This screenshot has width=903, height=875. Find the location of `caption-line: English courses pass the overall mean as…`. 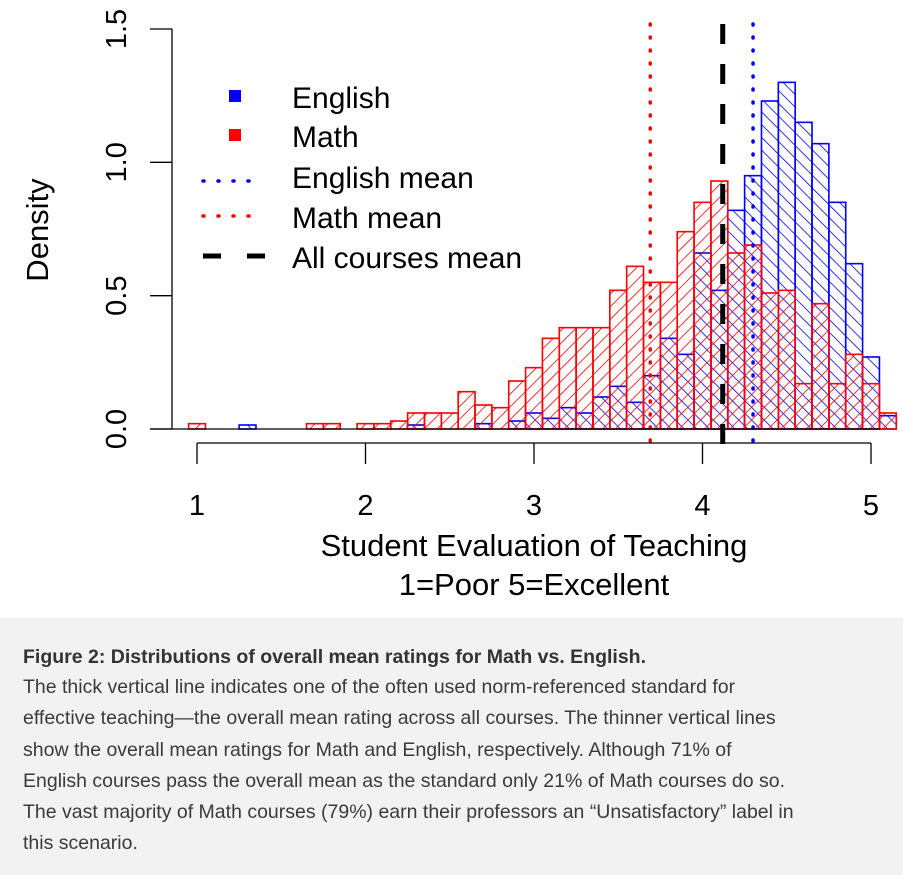

caption-line: English courses pass the overall mean as… is located at coordinates (404, 780).